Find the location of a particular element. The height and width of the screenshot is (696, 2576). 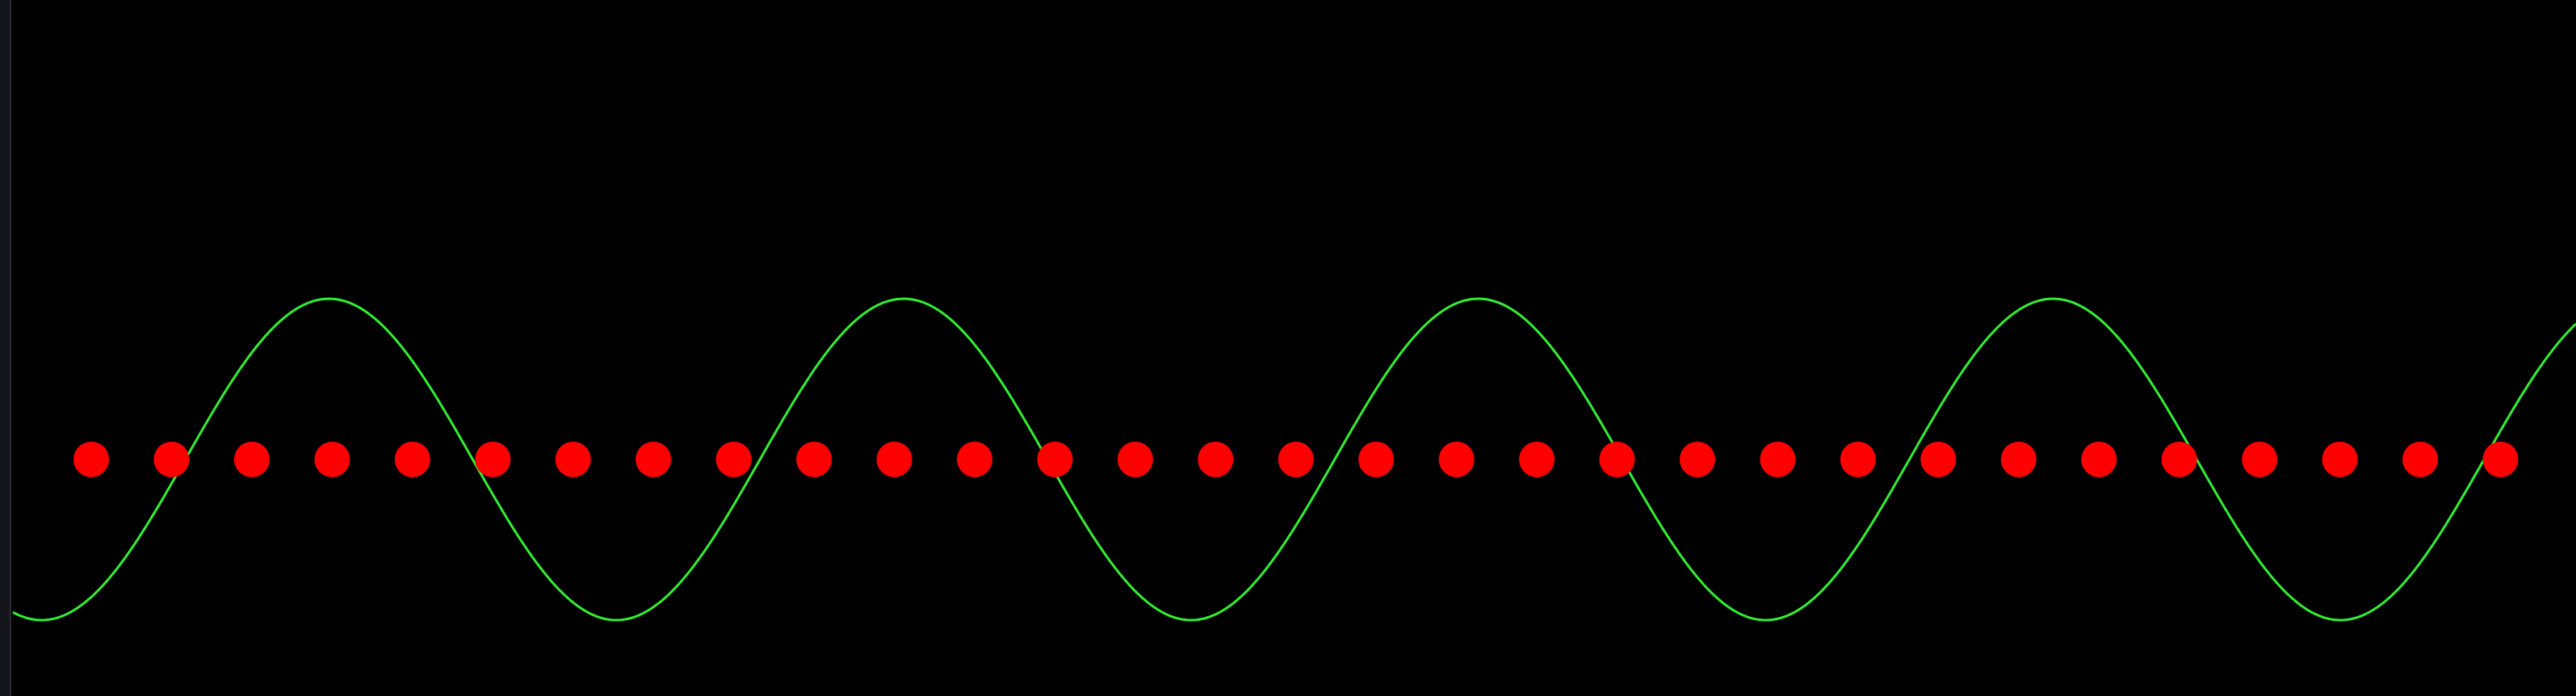

marker-dots-layer is located at coordinates (1296, 459).